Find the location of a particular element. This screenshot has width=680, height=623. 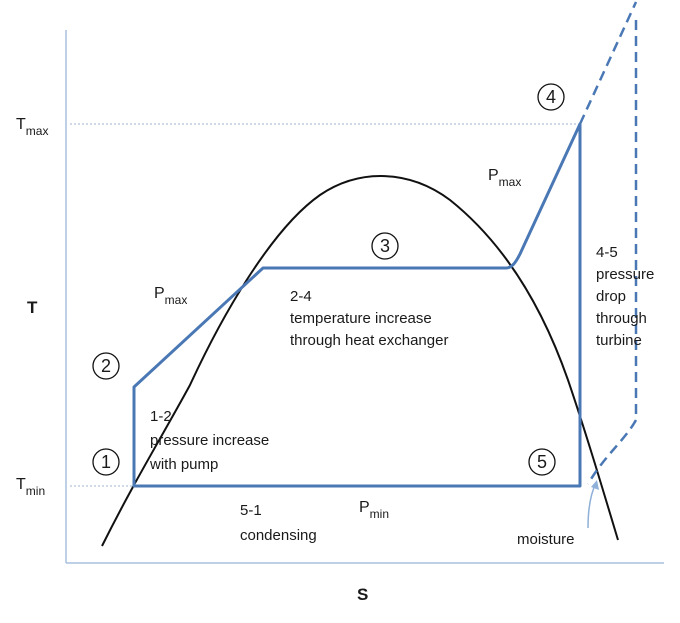

superheat-dashed-line is located at coordinates (608, 63).